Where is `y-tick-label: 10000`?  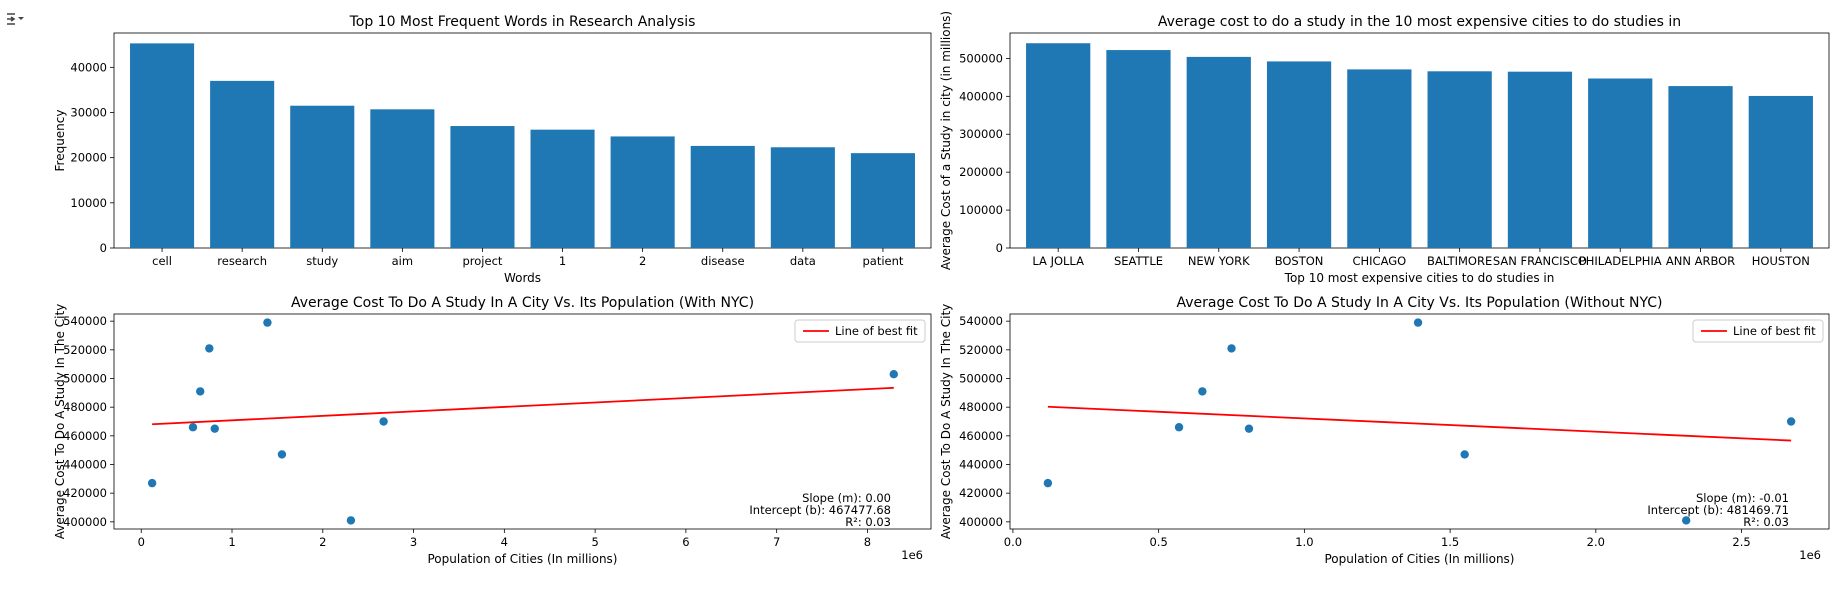
y-tick-label: 10000 is located at coordinates (88, 203).